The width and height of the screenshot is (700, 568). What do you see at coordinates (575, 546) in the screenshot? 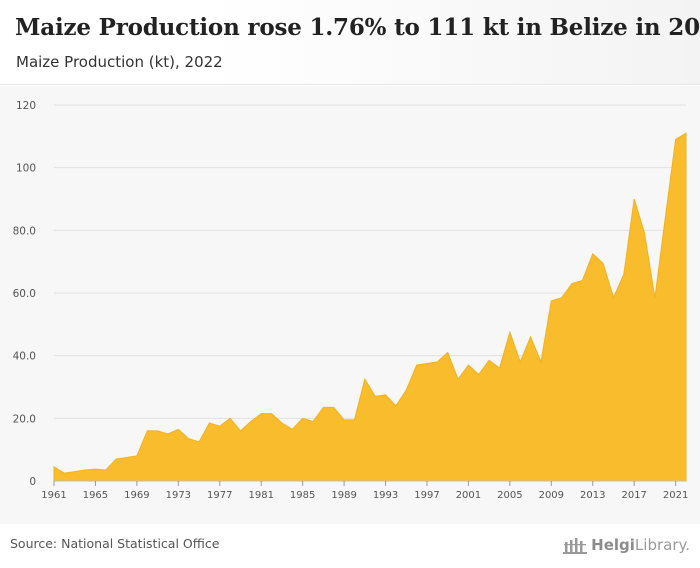
I see `library-building-icon` at bounding box center [575, 546].